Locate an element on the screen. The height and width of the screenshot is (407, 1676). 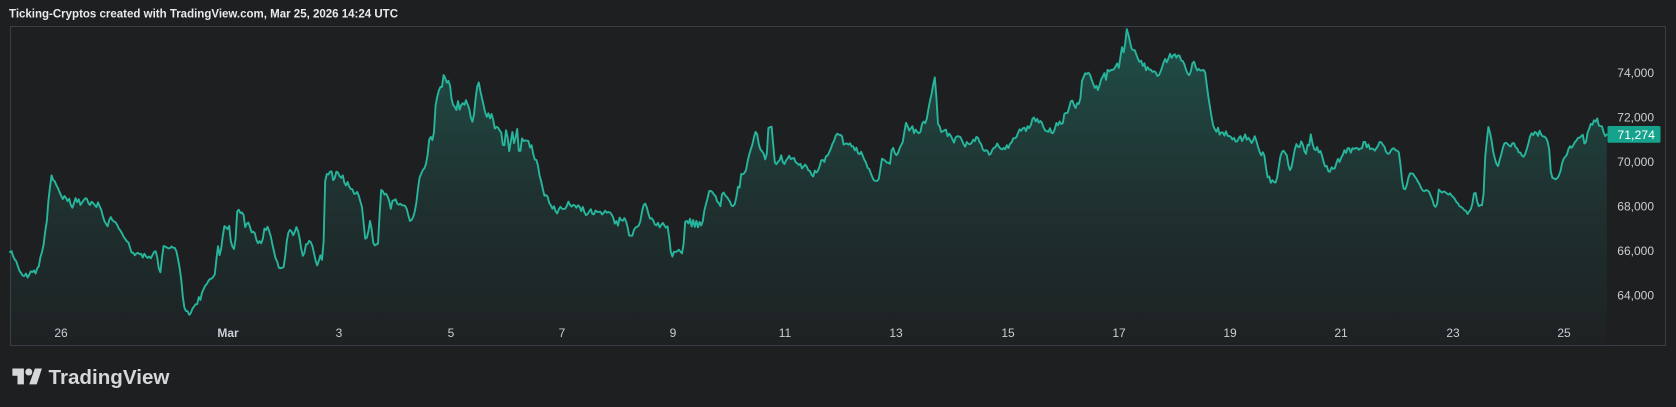
svg-text: 15 is located at coordinates (1008, 333).